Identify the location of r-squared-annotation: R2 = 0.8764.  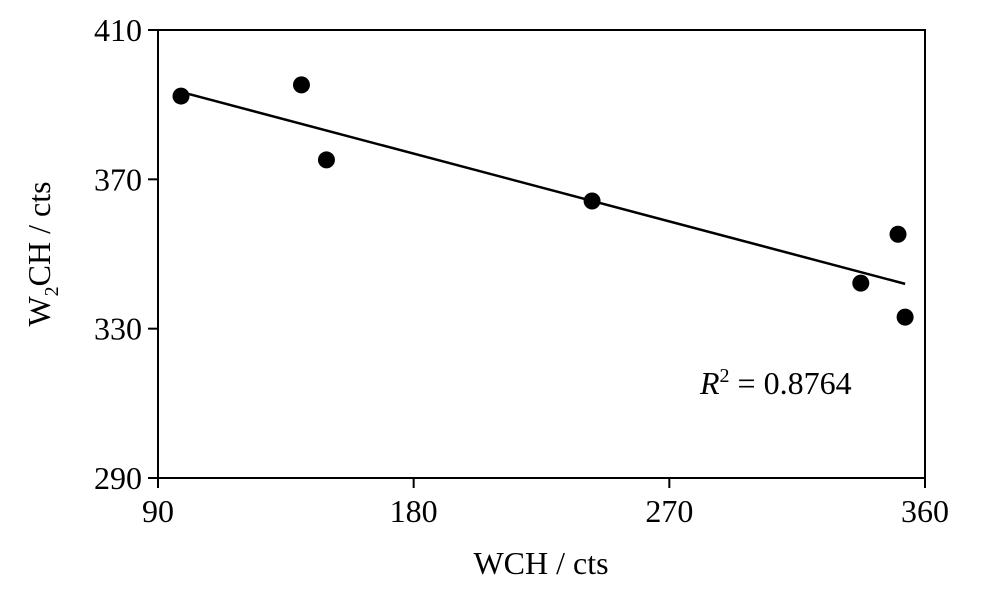
(775, 383).